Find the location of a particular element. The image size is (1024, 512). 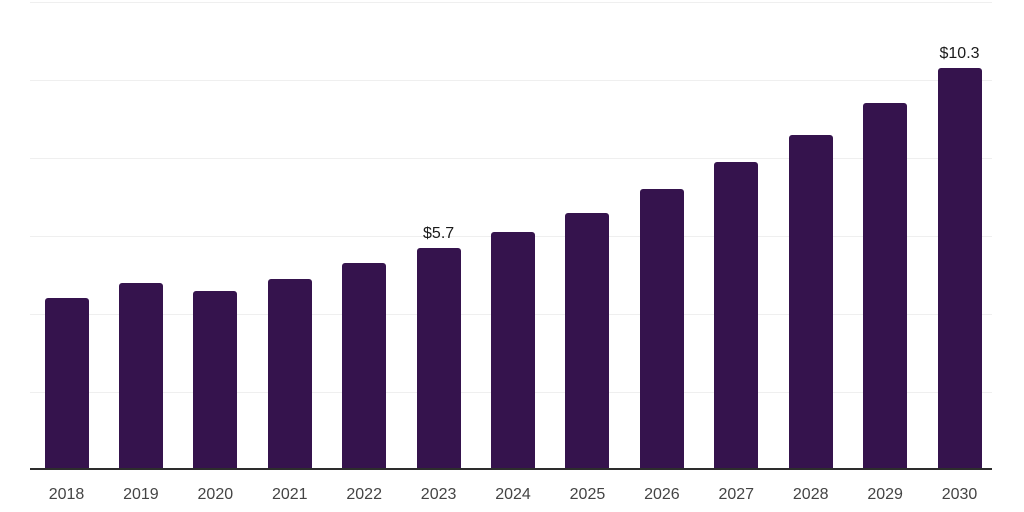

bar-2027 is located at coordinates (736, 314).